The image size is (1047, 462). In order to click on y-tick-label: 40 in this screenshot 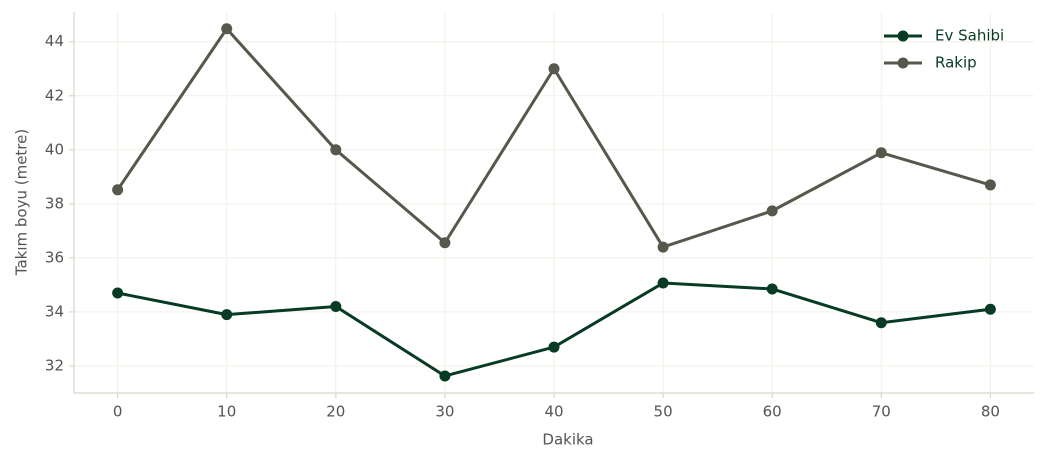, I will do `click(54, 149)`.